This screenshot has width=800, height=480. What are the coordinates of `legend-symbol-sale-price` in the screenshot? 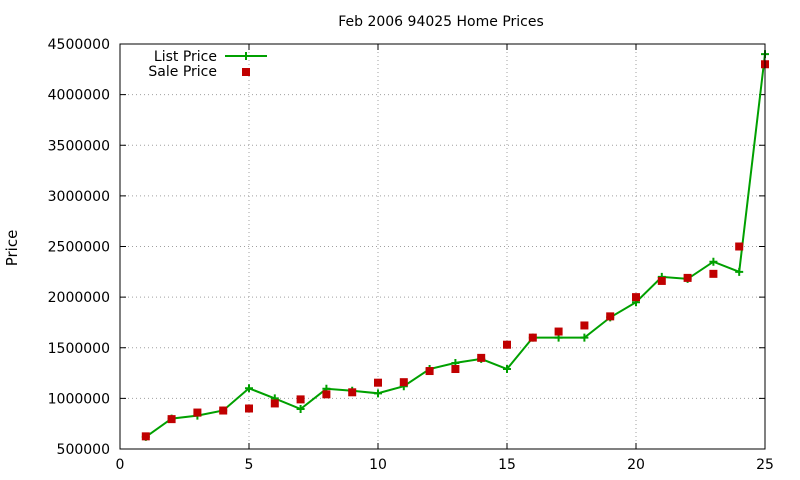 It's located at (246, 72).